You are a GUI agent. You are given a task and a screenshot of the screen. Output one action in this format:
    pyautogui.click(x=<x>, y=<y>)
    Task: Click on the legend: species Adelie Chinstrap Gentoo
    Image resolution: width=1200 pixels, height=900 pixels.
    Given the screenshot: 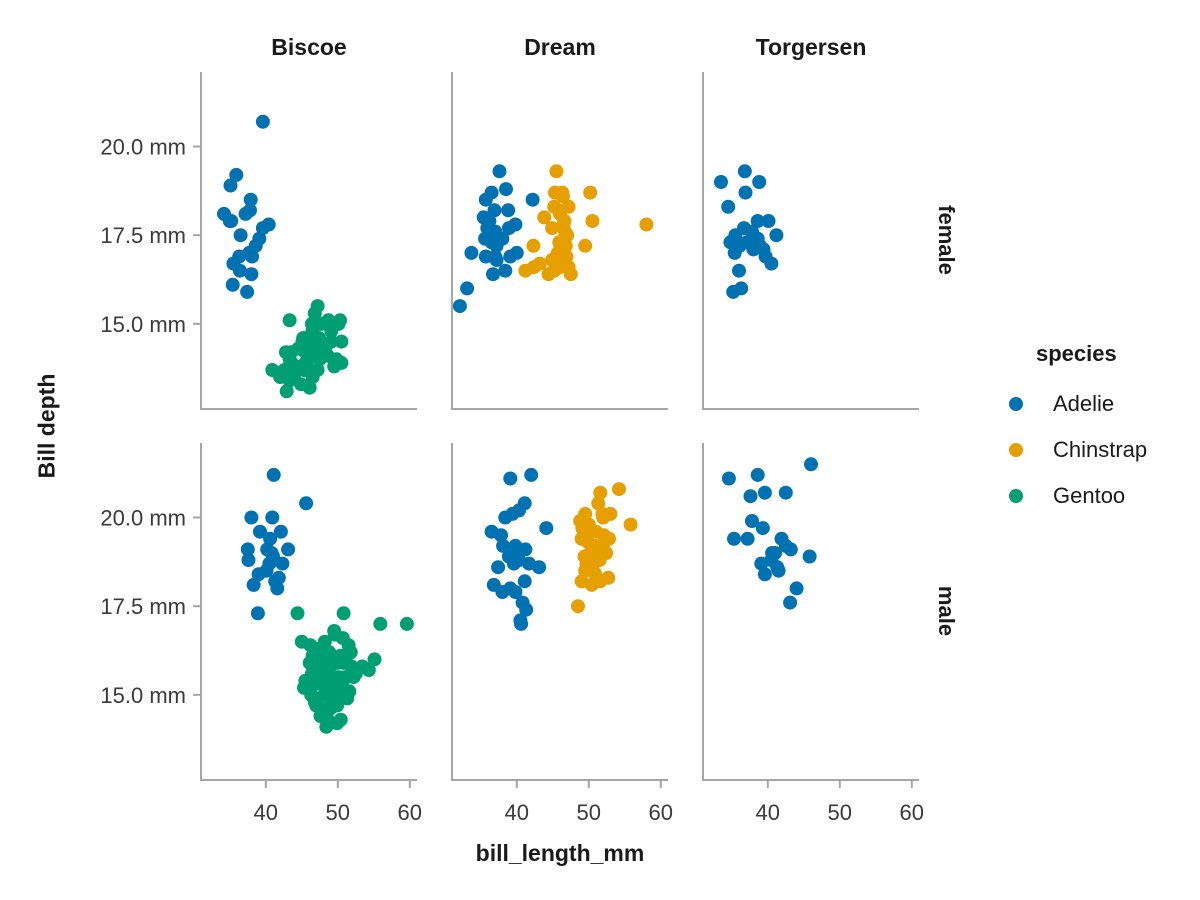 What is the action you would take?
    pyautogui.click(x=1100, y=430)
    